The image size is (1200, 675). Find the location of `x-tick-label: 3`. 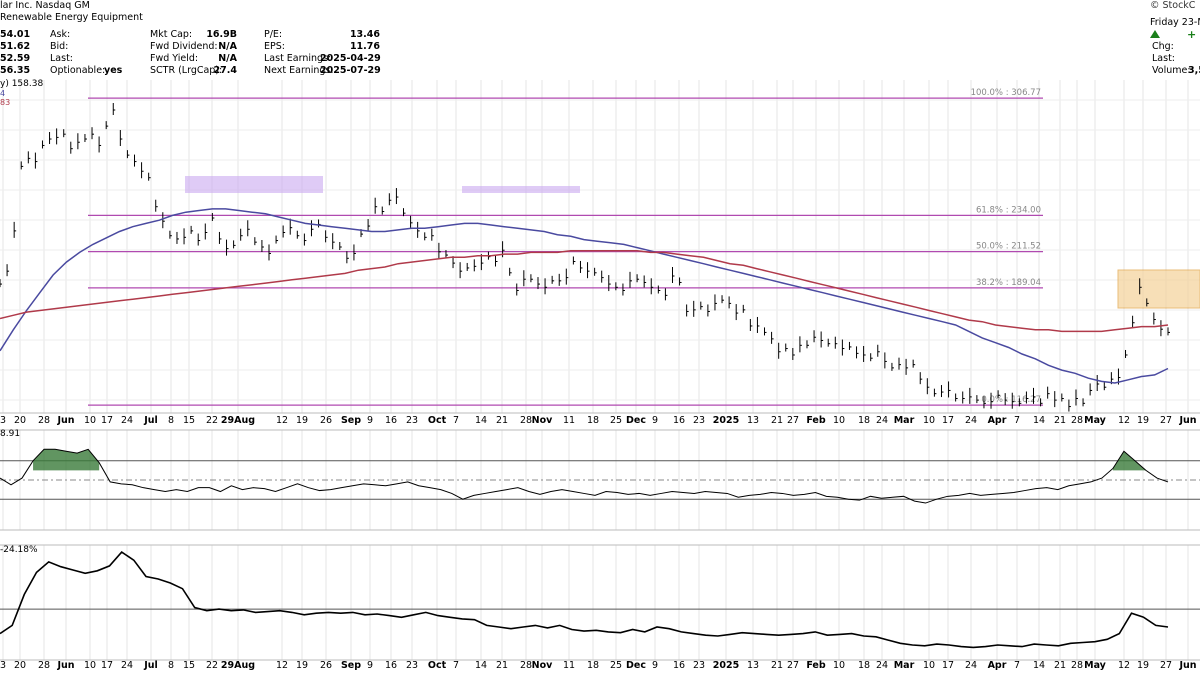

x-tick-label: 3 is located at coordinates (3, 665).